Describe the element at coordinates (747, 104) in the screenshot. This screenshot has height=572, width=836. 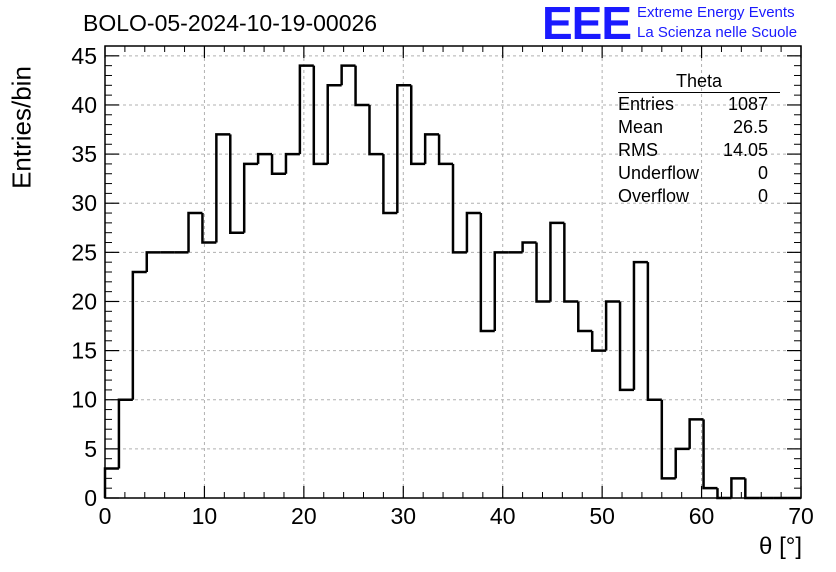
I see `stats-value: 1087` at that location.